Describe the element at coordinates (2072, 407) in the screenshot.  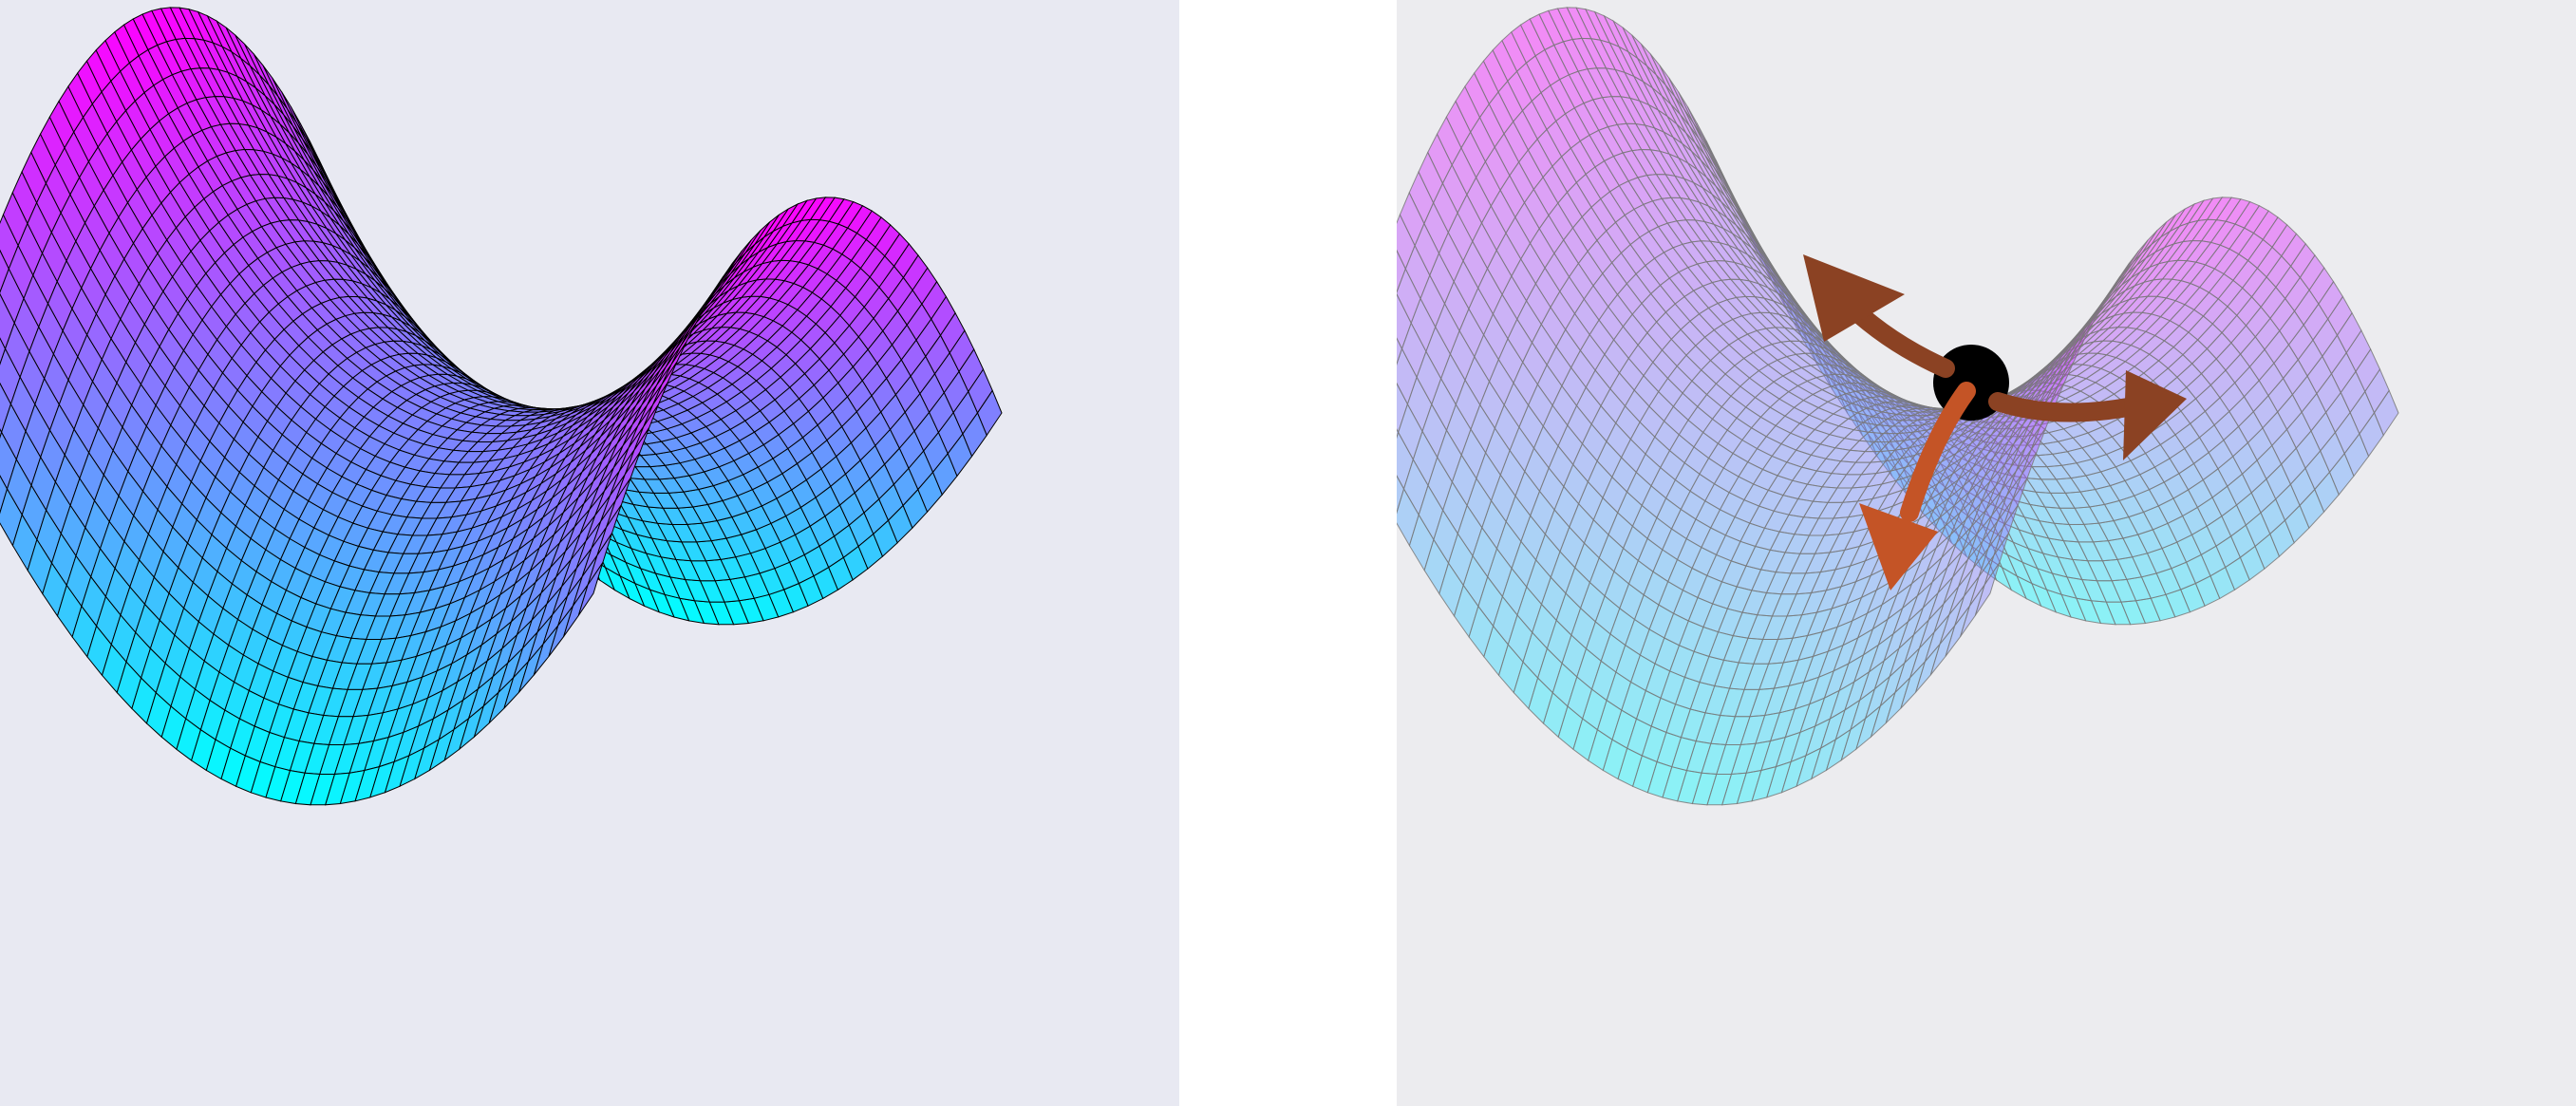
I see `arrow-right-shaft` at that location.